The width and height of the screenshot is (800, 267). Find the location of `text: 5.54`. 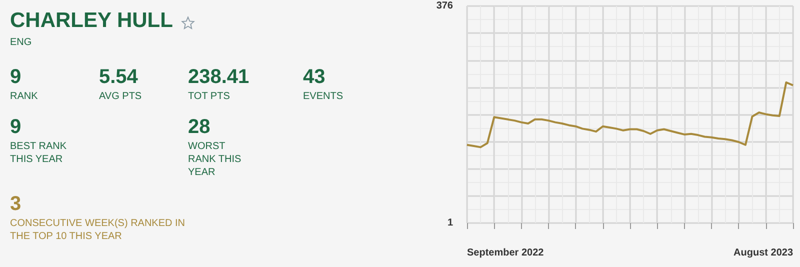

text: 5.54 is located at coordinates (118, 77).